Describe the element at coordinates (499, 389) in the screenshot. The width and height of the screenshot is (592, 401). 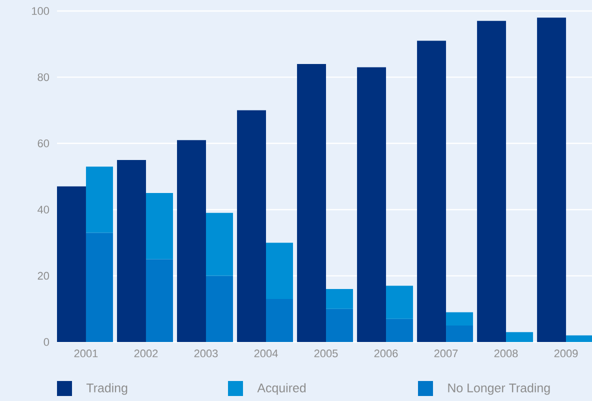
I see `legend-label: No Longer Trading` at that location.